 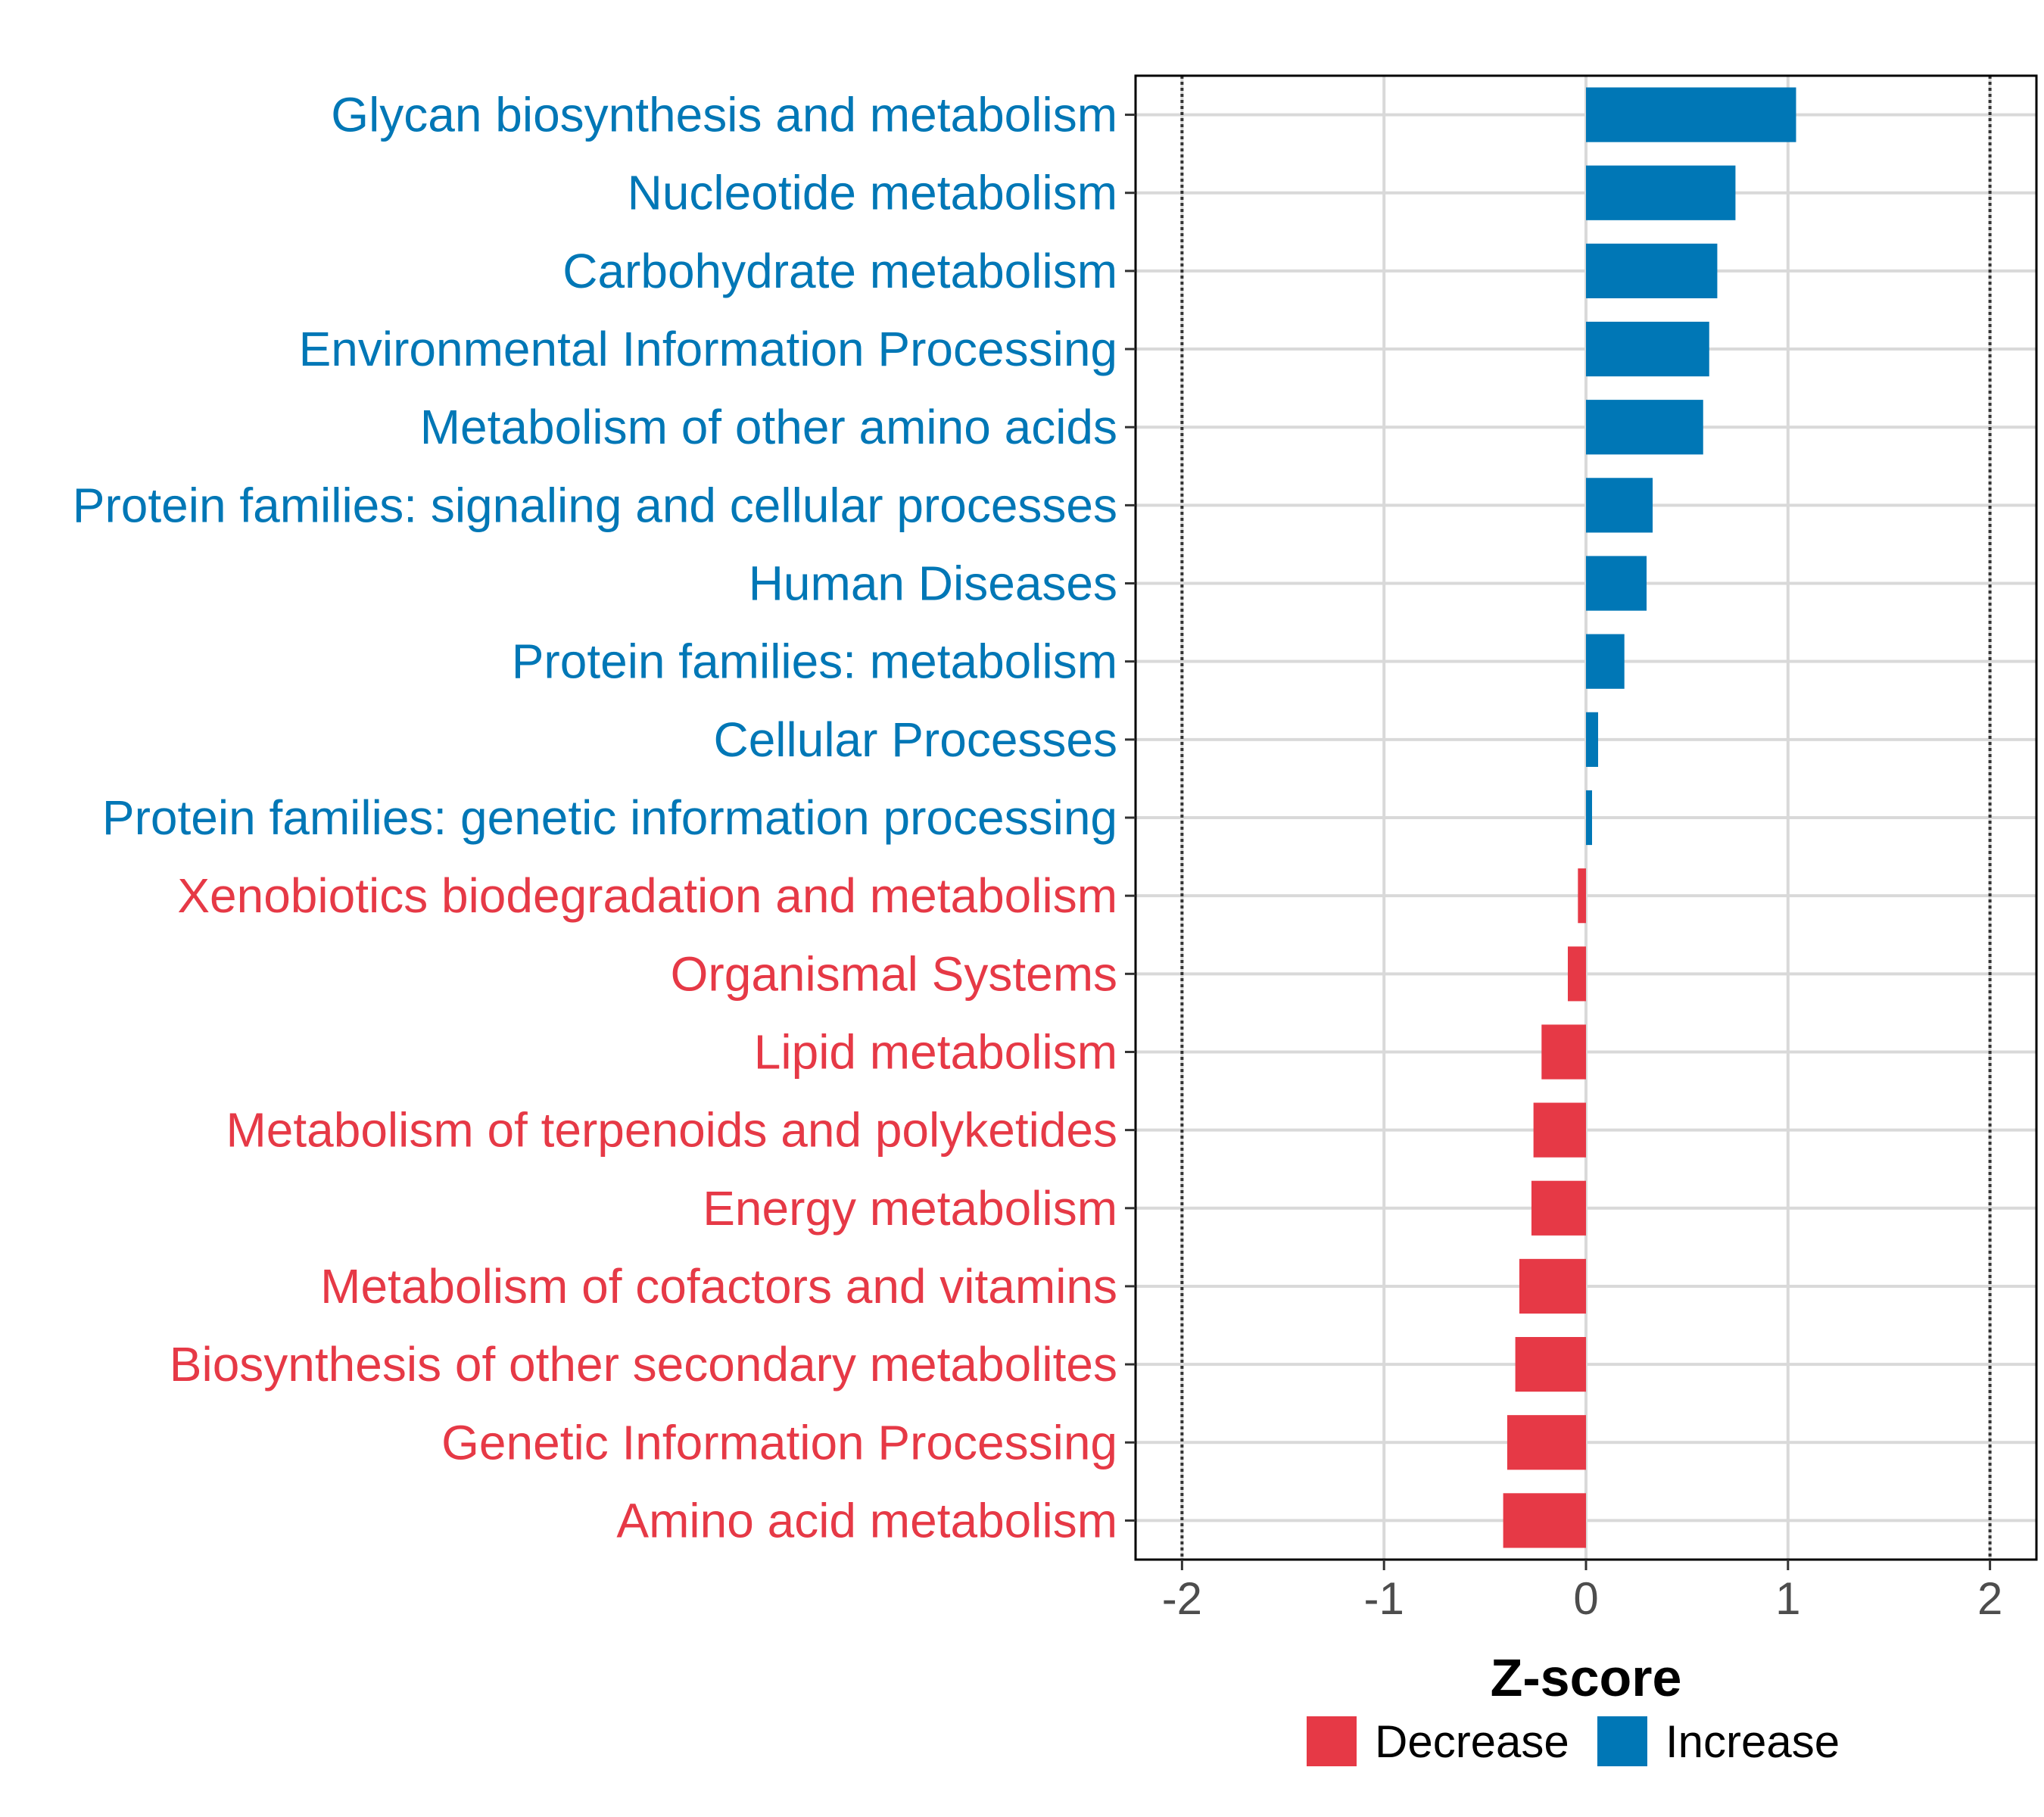 What do you see at coordinates (866, 1520) in the screenshot?
I see `category-label: Amino acid metabolism` at bounding box center [866, 1520].